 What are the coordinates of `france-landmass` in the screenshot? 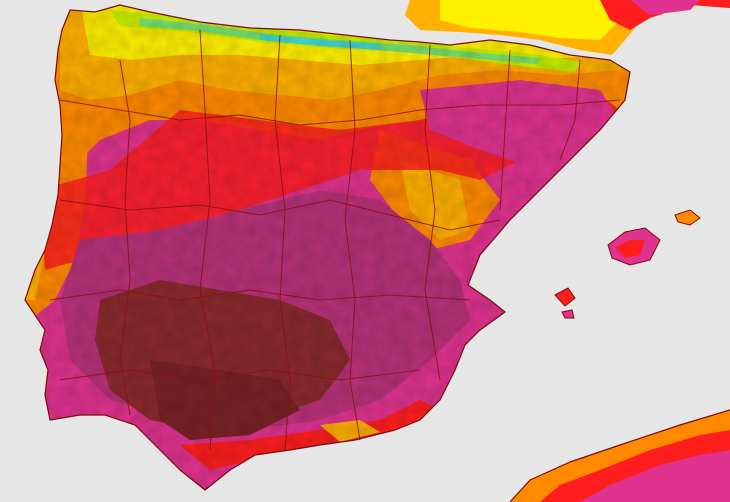 It's located at (567, 27).